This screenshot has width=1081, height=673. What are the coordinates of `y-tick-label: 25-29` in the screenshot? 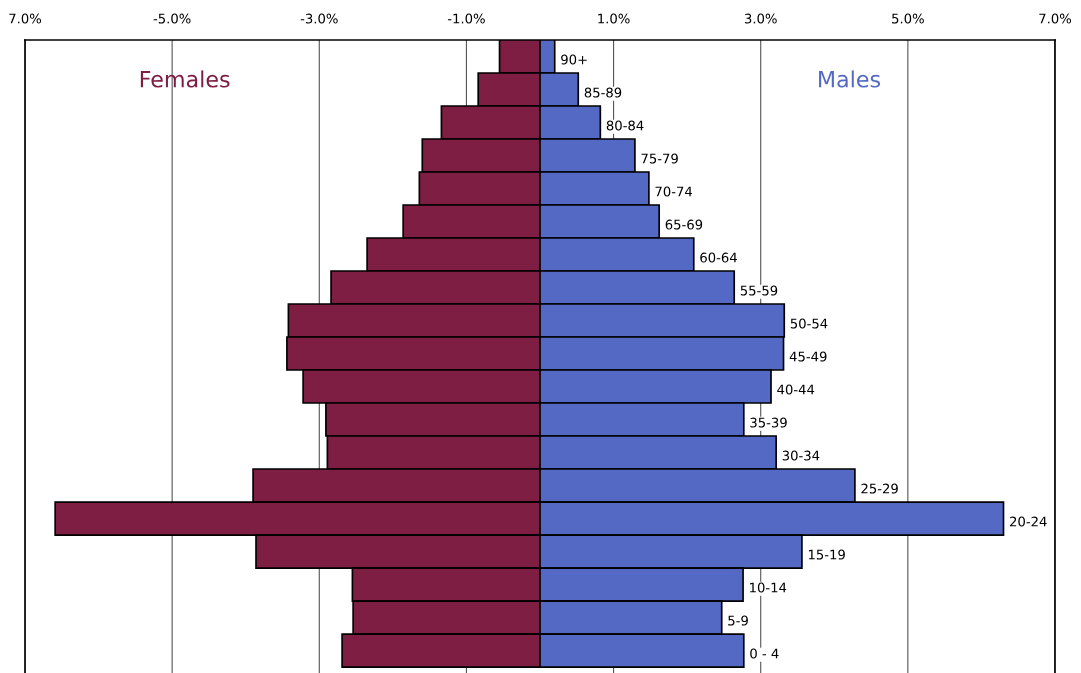 It's located at (879, 488).